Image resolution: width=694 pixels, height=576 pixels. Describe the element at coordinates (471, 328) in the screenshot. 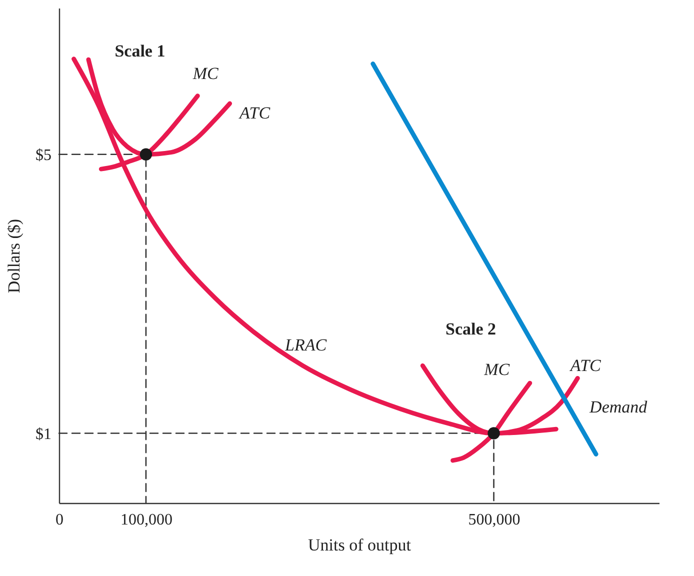

I see `annotation: Scale 2` at that location.